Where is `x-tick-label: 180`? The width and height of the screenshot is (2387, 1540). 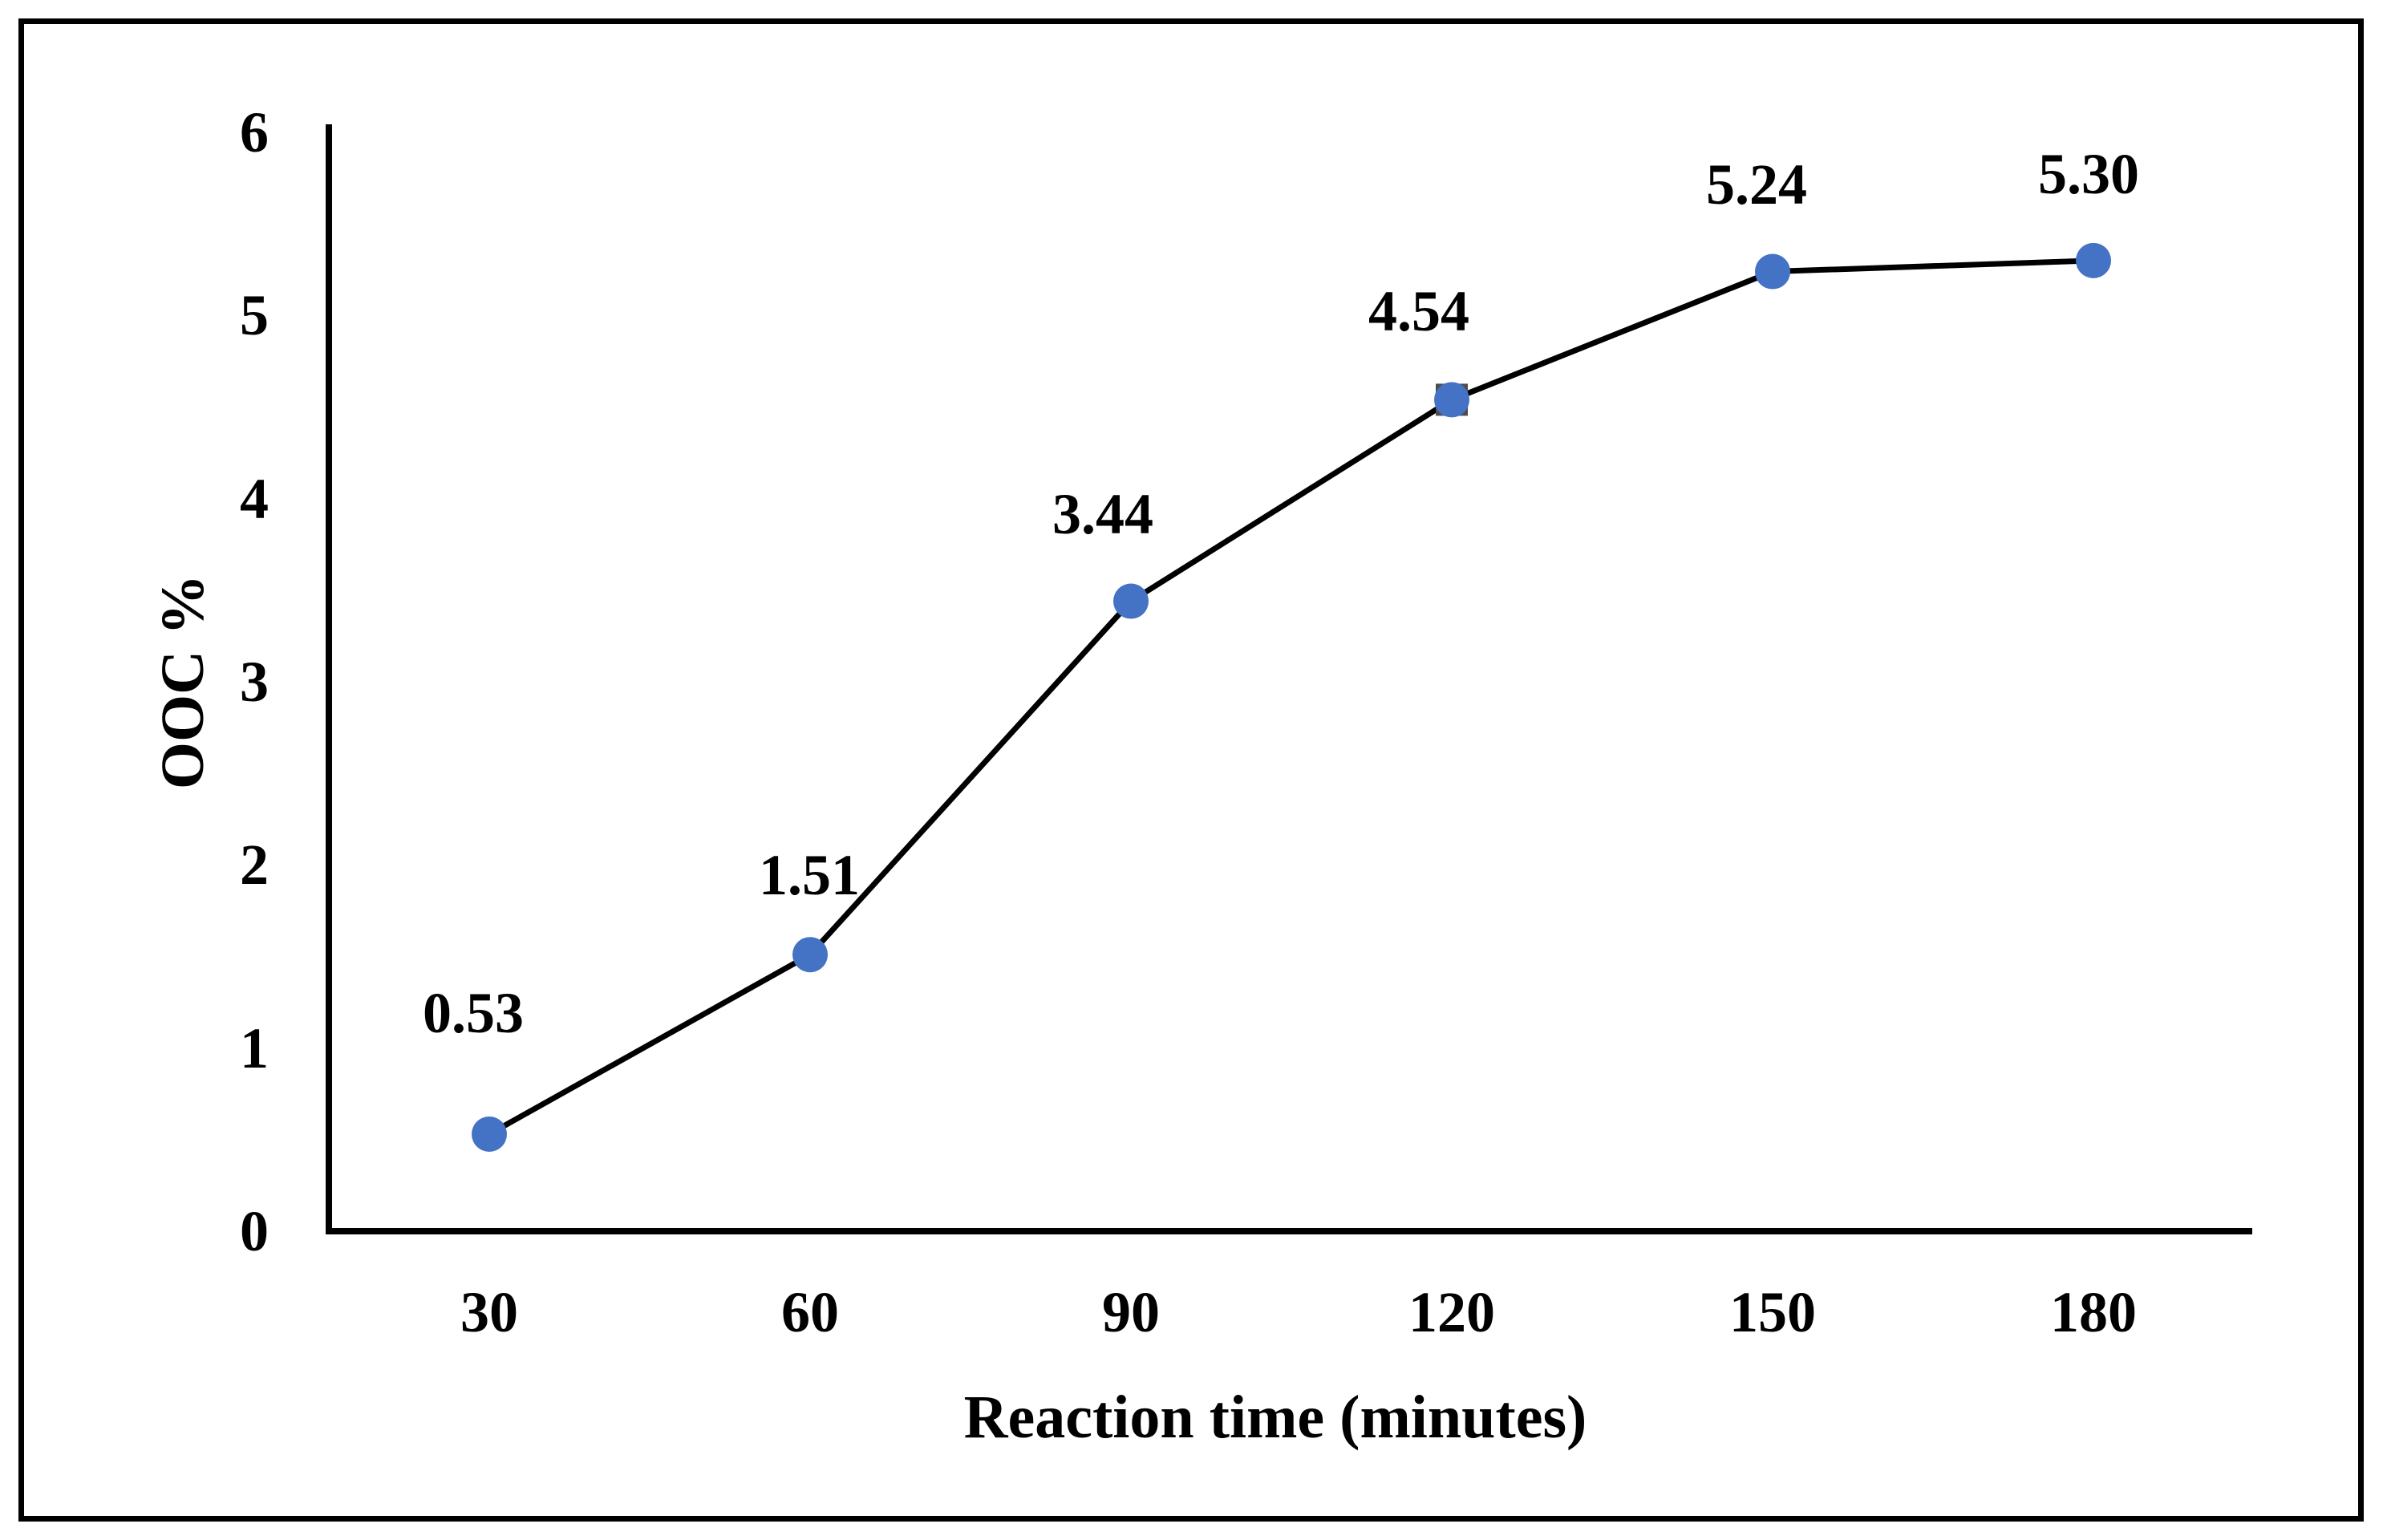 x-tick-label: 180 is located at coordinates (2093, 1312).